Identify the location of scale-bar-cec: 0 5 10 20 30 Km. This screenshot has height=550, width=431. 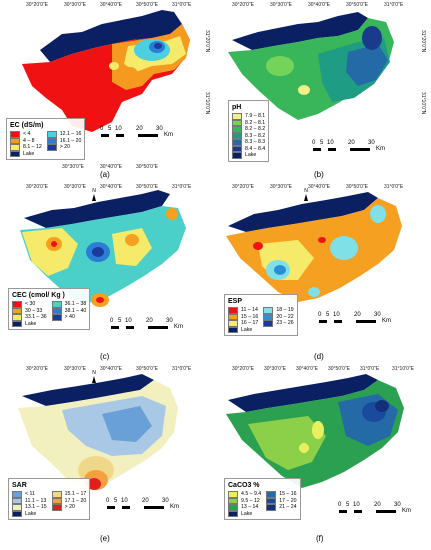
(150, 324).